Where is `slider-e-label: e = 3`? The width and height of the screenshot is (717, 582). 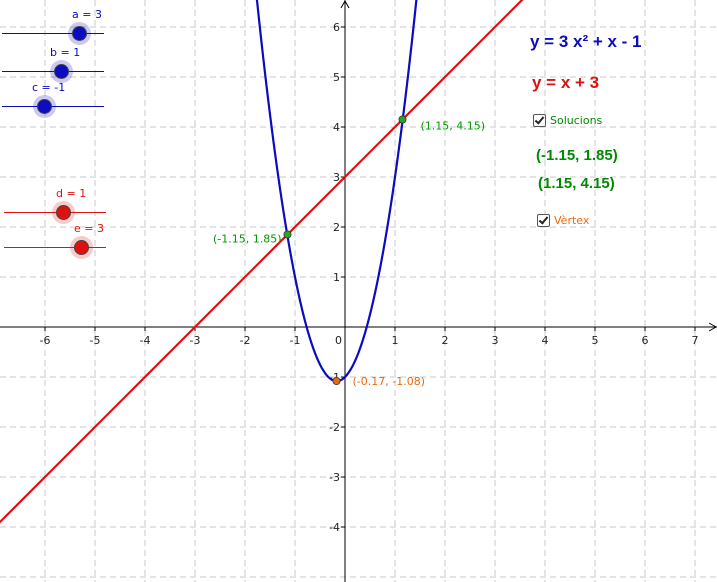 slider-e-label: e = 3 is located at coordinates (89, 228).